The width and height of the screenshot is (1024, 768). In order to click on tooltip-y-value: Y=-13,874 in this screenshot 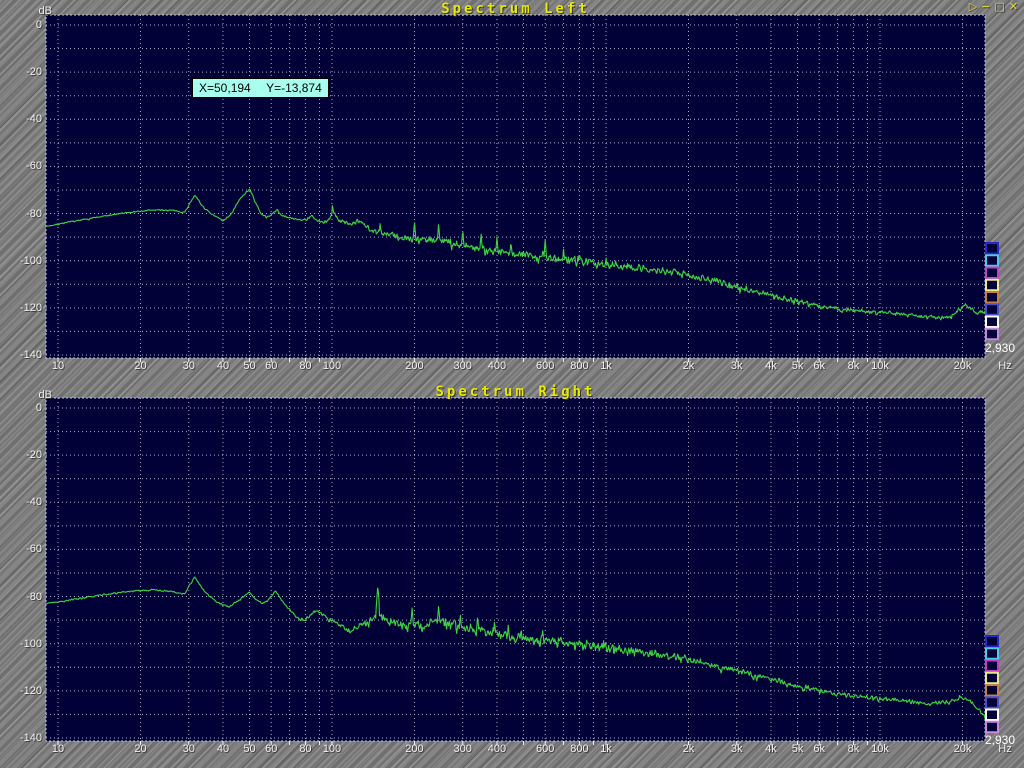, I will do `click(294, 88)`.